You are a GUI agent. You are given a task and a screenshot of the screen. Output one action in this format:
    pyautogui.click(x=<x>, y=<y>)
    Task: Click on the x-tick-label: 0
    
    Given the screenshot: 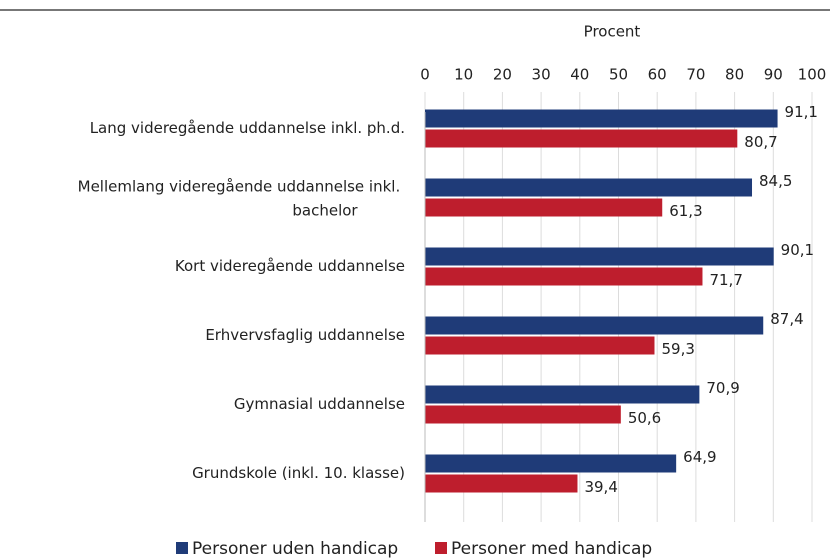 What is the action you would take?
    pyautogui.click(x=425, y=75)
    